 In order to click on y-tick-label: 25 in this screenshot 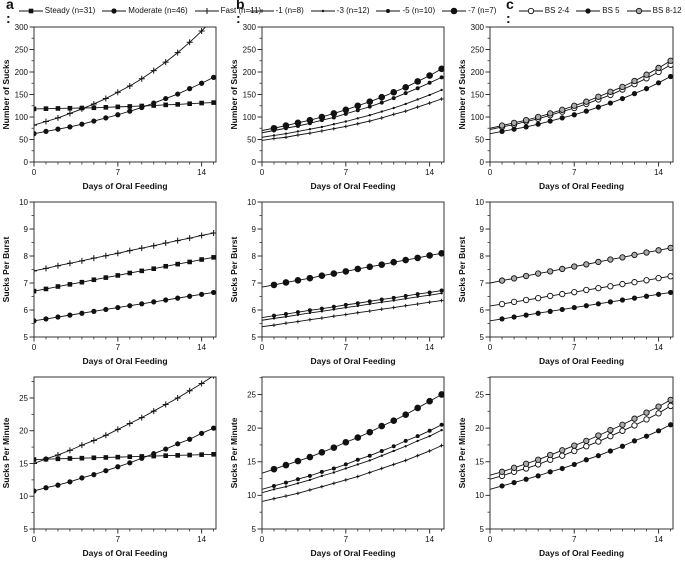, I will do `click(479, 394)`.